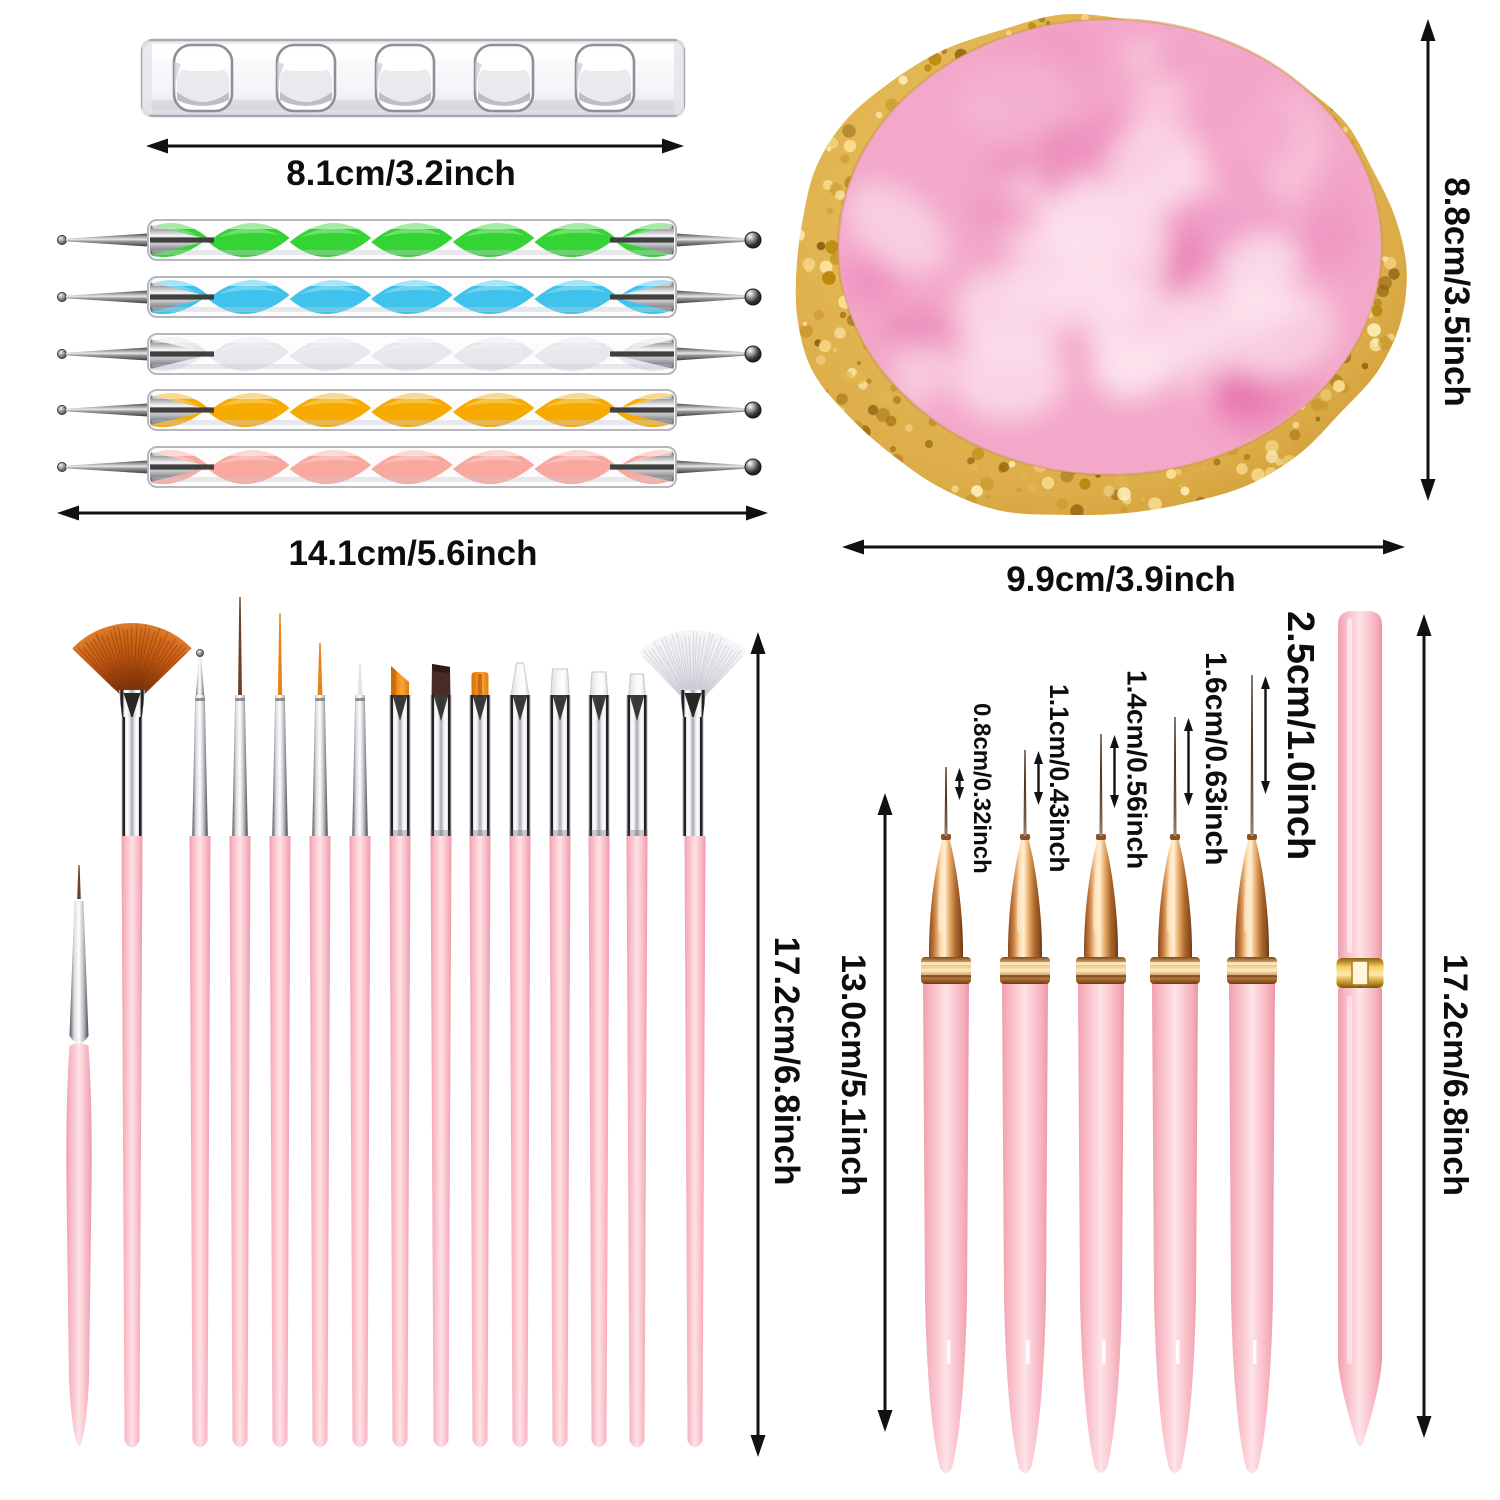 The width and height of the screenshot is (1500, 1500). Describe the element at coordinates (1300, 735) in the screenshot. I see `svg-text: 2.5cm/1.0inch` at that location.